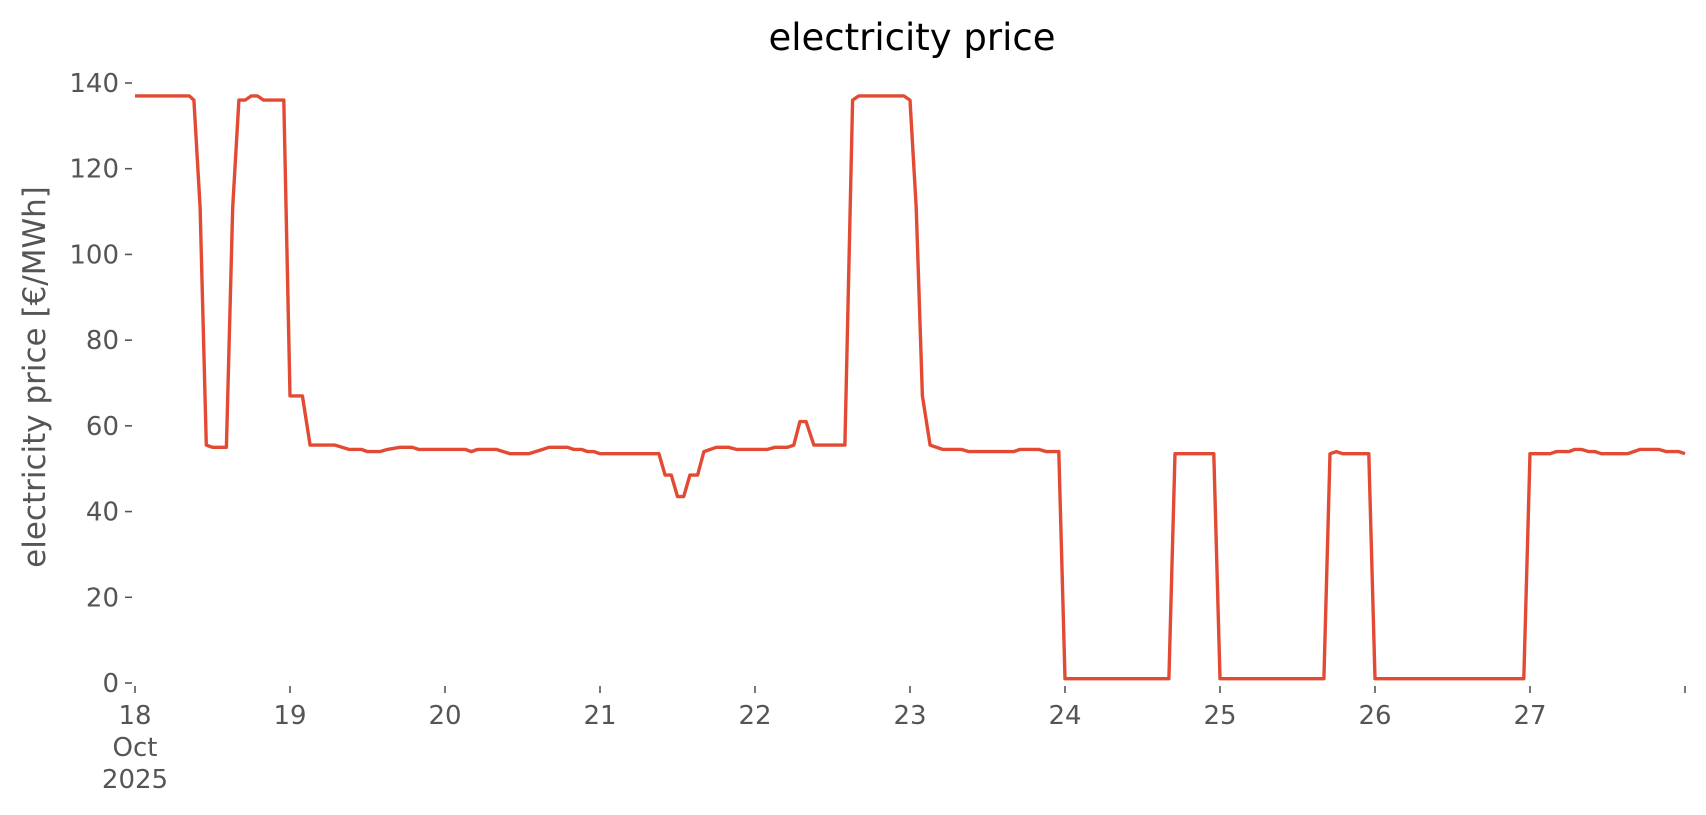  What do you see at coordinates (1374, 716) in the screenshot?
I see `x-tick-label: 26` at bounding box center [1374, 716].